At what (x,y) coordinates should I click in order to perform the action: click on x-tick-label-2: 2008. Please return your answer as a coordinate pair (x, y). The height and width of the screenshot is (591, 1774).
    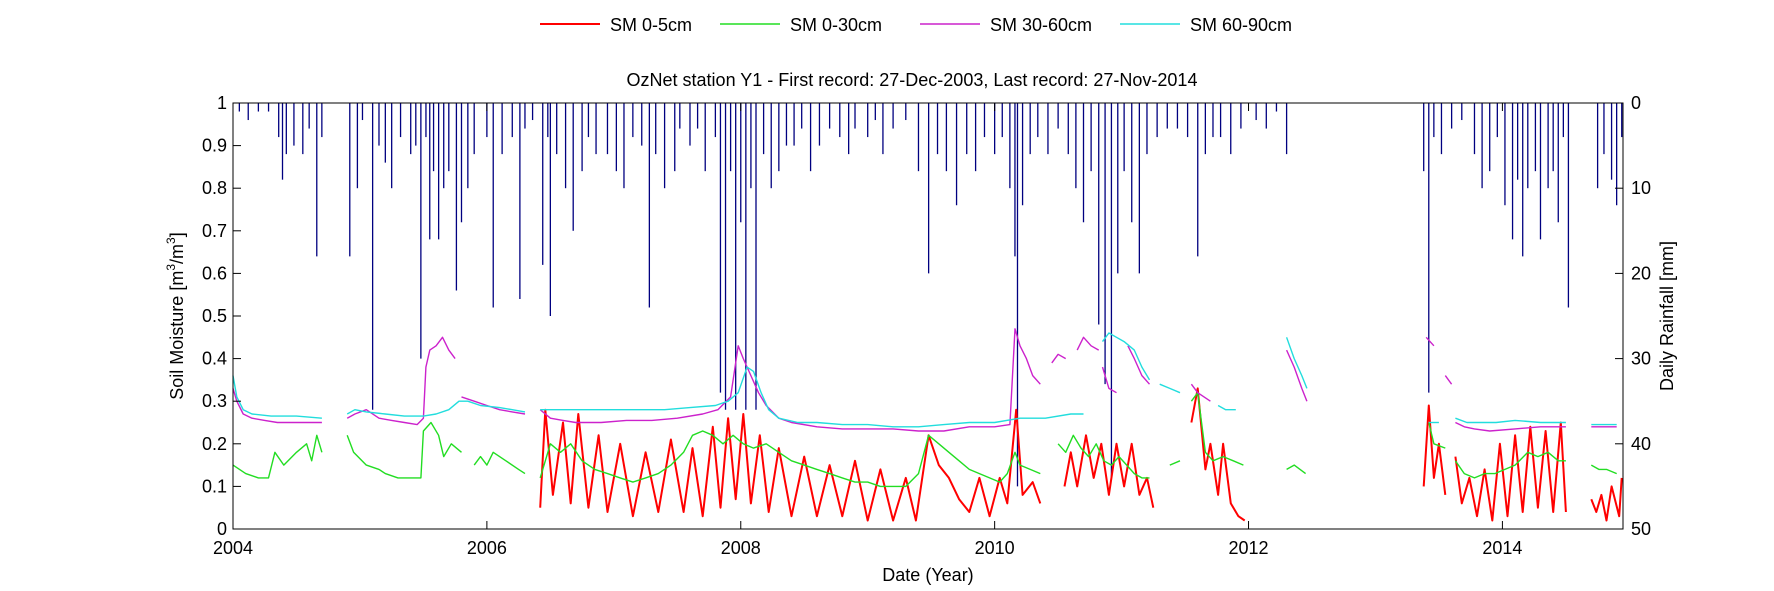
    Looking at the image, I should click on (741, 548).